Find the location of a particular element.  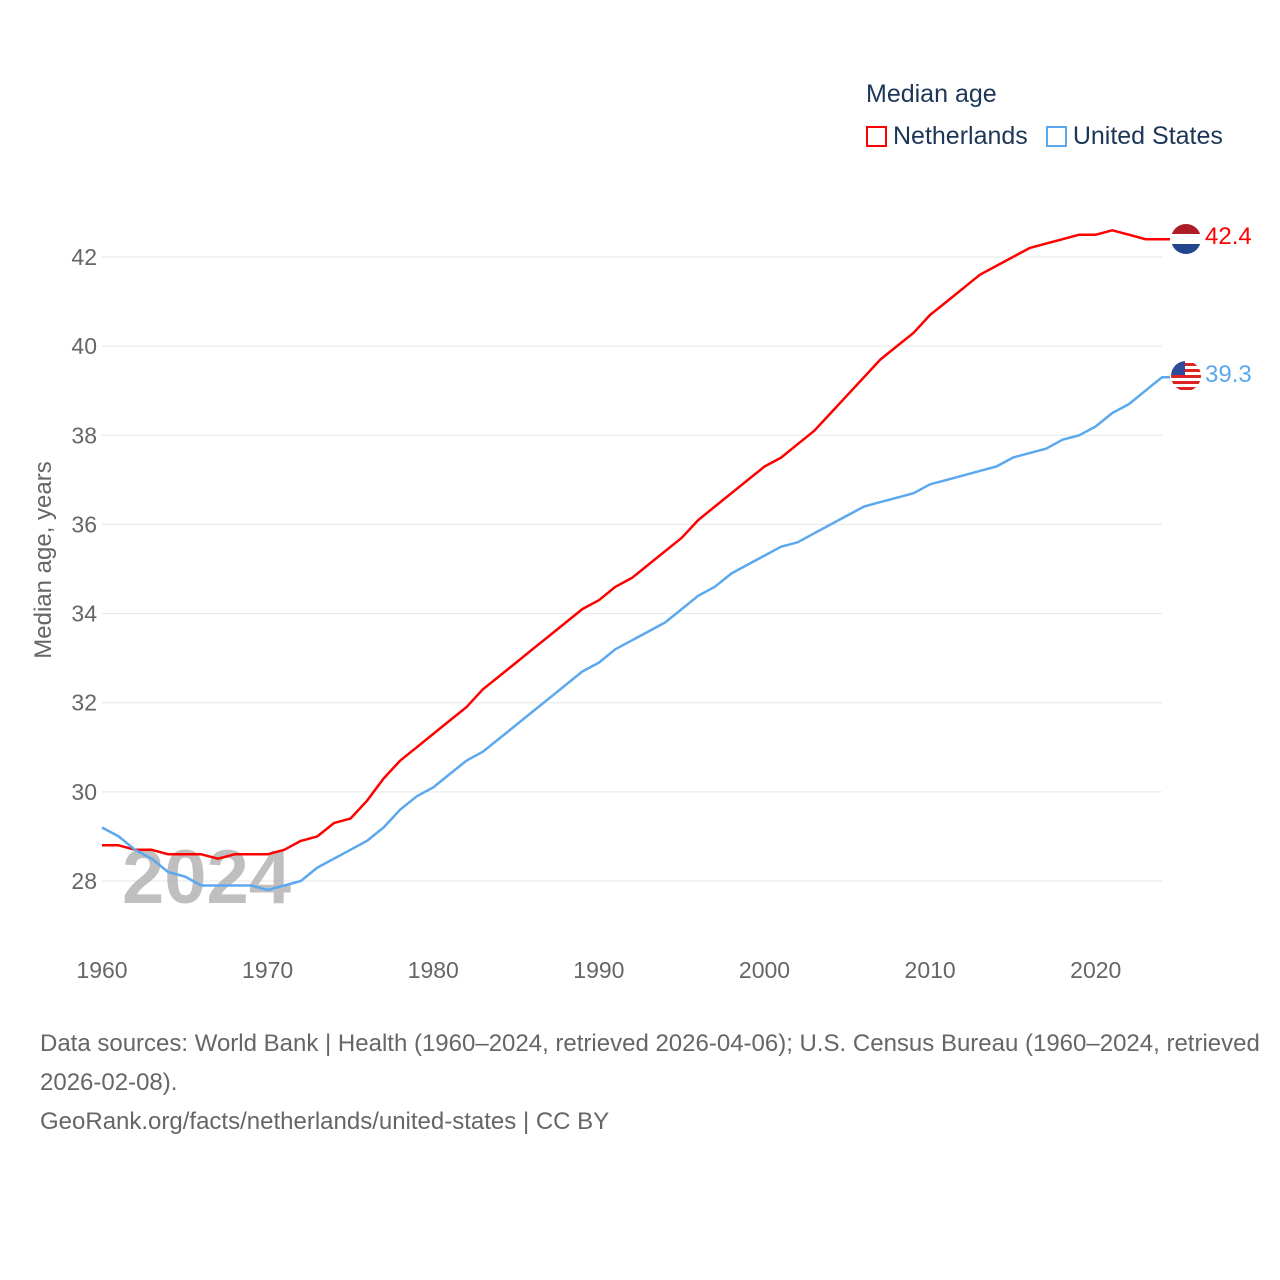

year-watermark: 2024 is located at coordinates (206, 877).